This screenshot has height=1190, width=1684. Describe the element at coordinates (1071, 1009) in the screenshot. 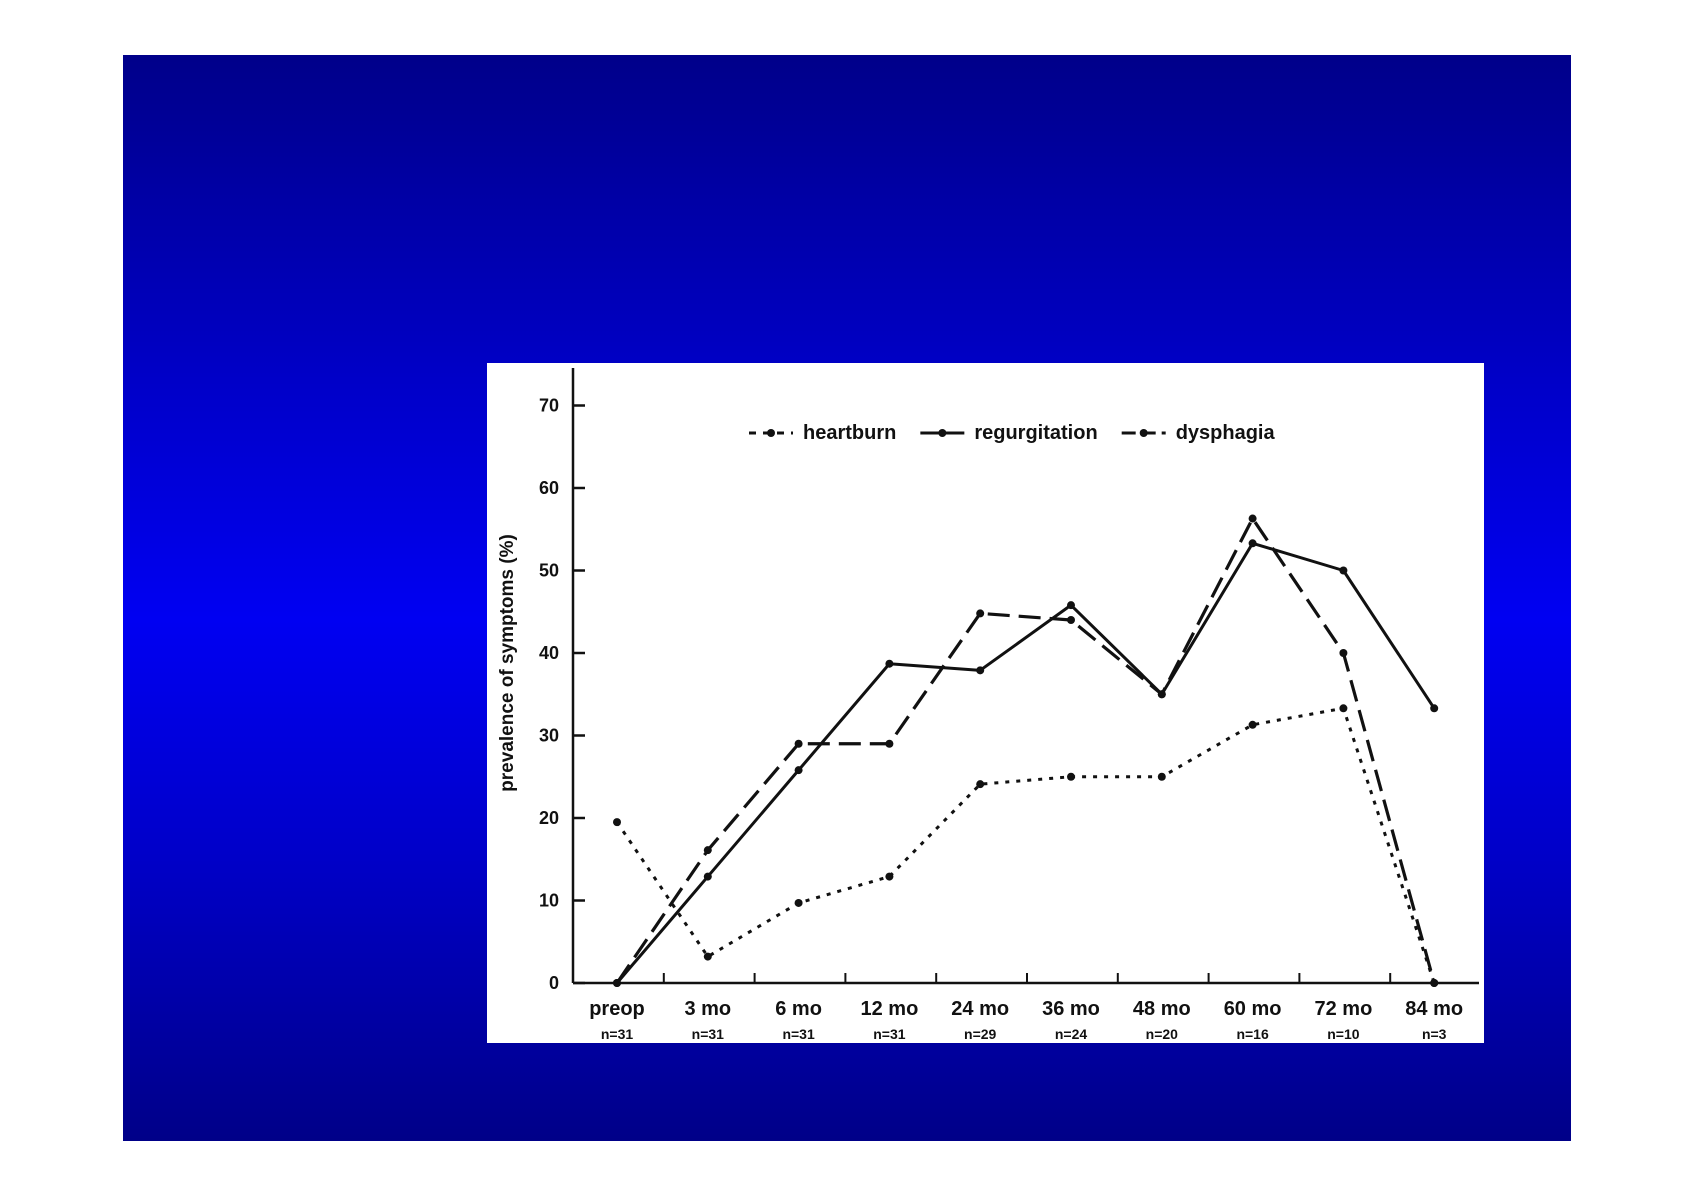

I see `x-tick-label: 36 mo` at that location.